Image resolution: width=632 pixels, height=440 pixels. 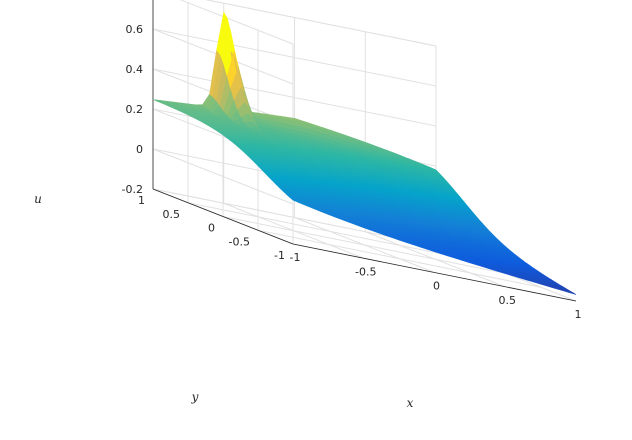 I want to click on back-edge, so click(x=321, y=23).